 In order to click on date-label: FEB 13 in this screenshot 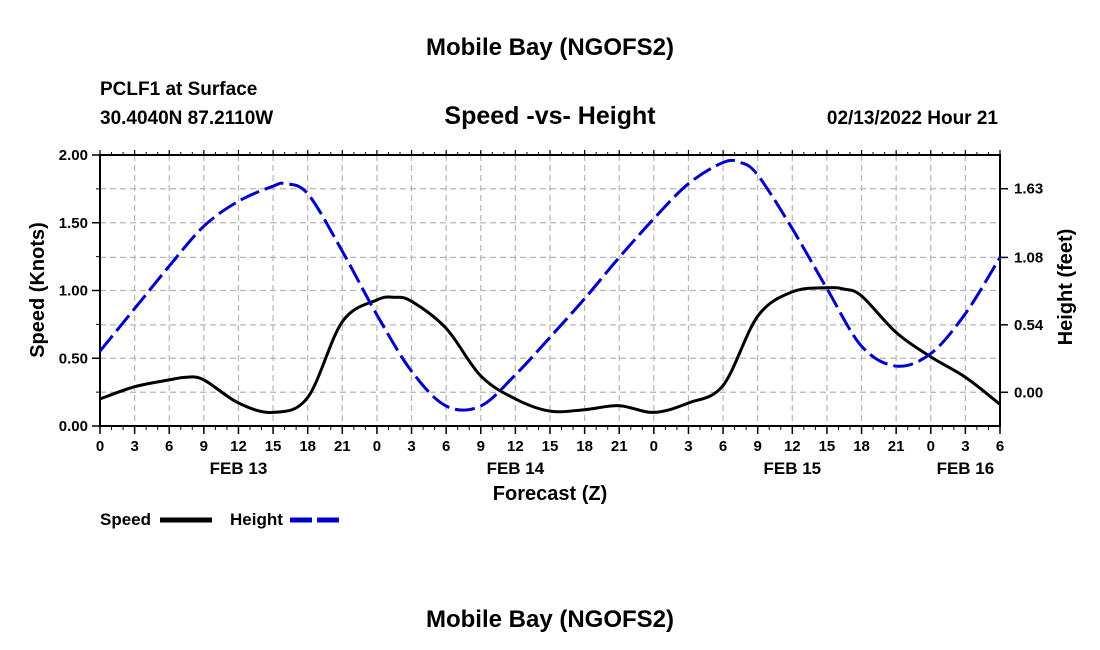, I will do `click(239, 468)`.